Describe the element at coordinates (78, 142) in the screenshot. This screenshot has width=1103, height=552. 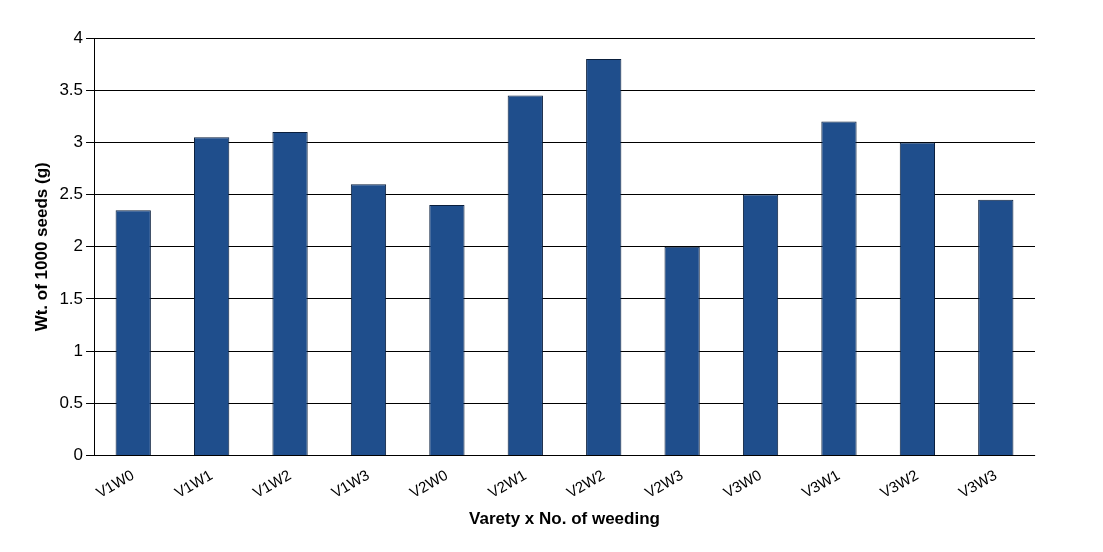
I see `y-tick-label: 3` at that location.